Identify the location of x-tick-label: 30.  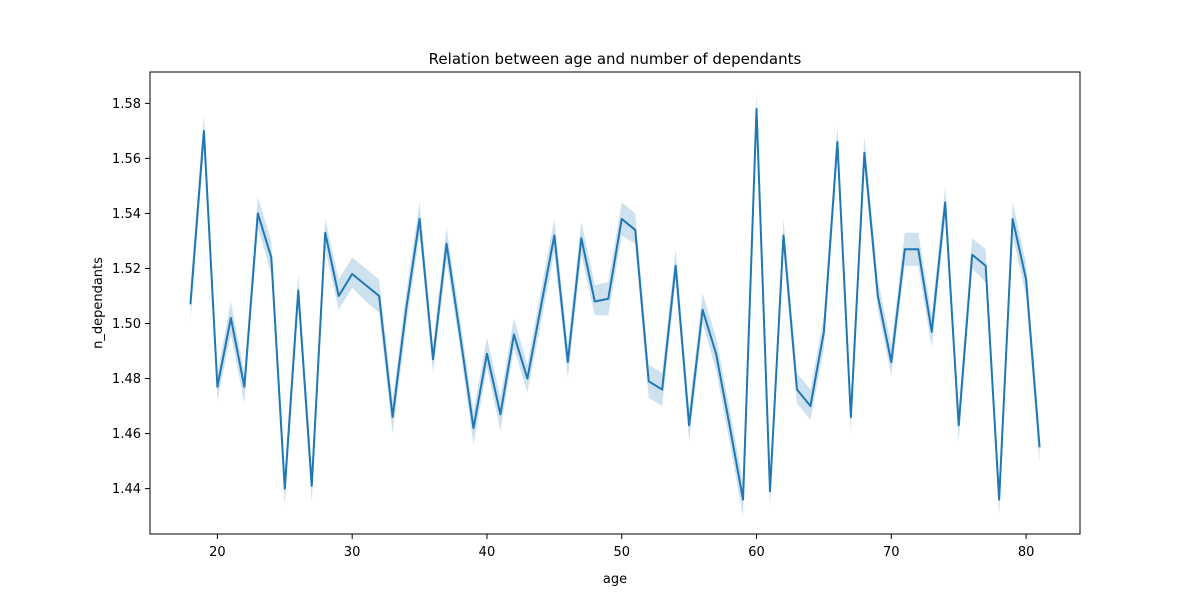
(352, 552).